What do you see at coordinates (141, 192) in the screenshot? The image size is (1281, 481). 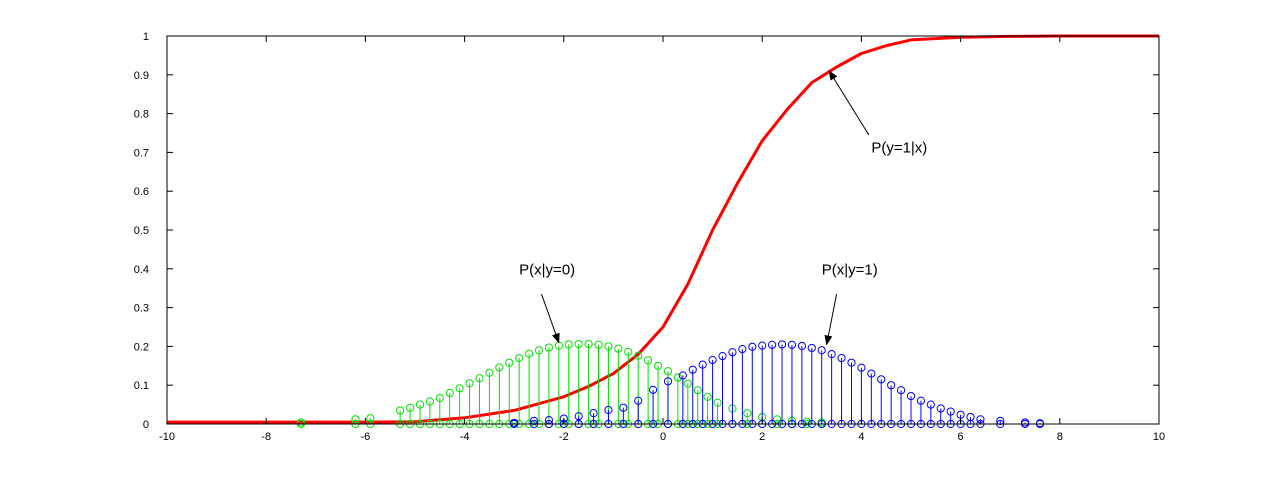 I see `y-tick-label: 0.6` at bounding box center [141, 192].